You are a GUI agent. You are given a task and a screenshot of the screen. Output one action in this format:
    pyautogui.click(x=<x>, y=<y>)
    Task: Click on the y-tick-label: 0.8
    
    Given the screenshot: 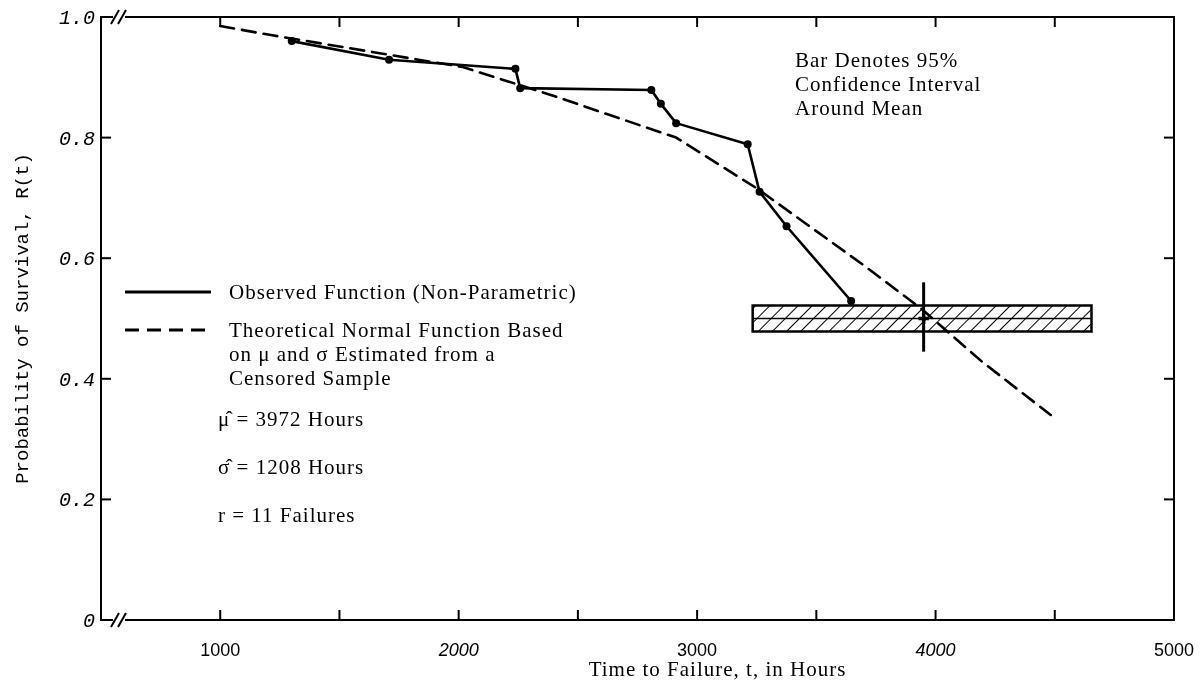 What is the action you would take?
    pyautogui.click(x=76, y=139)
    